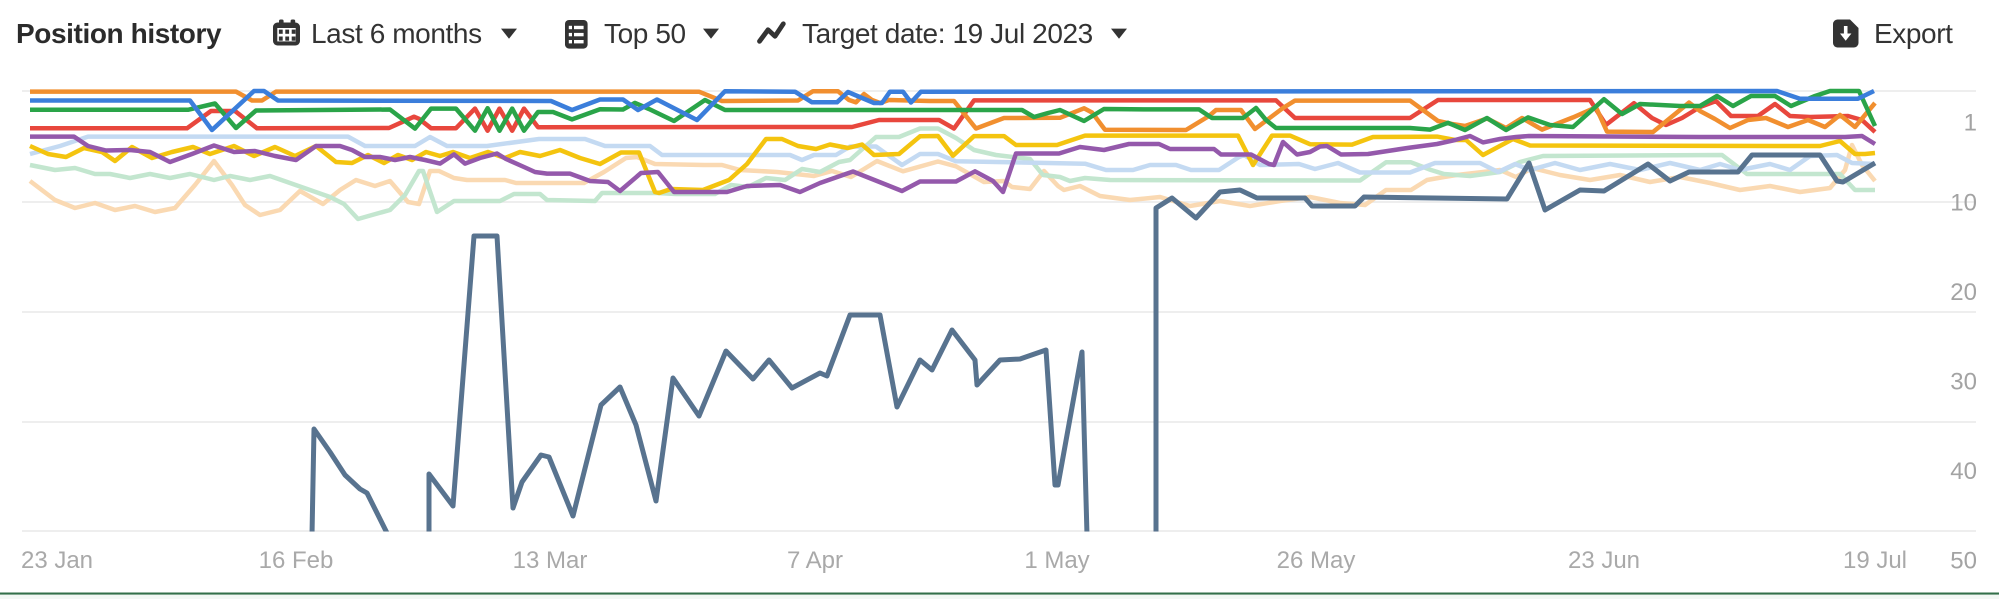  I want to click on svg-text: 16 Feb, so click(296, 560).